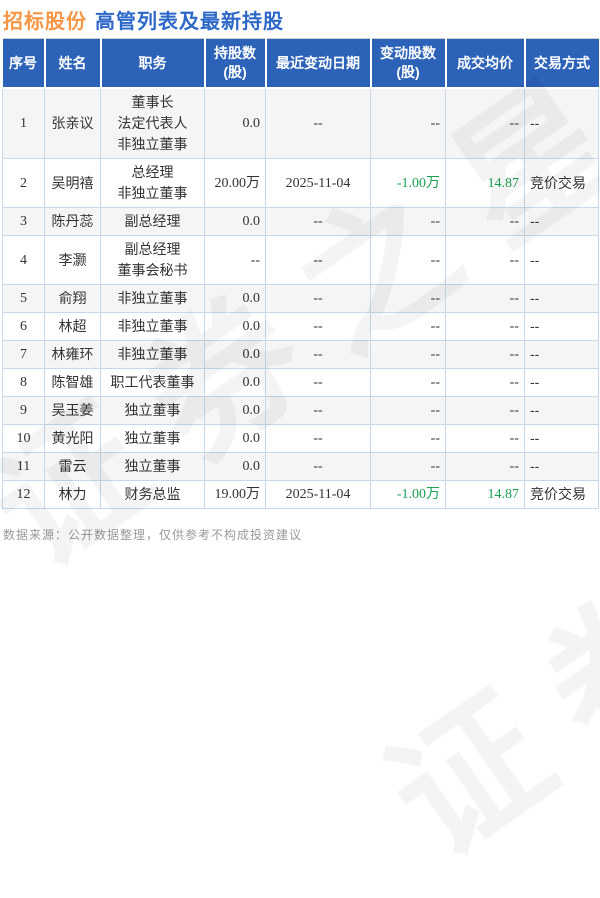 Image resolution: width=600 pixels, height=898 pixels. Describe the element at coordinates (23, 410) in the screenshot. I see `cell-seq: 9` at that location.